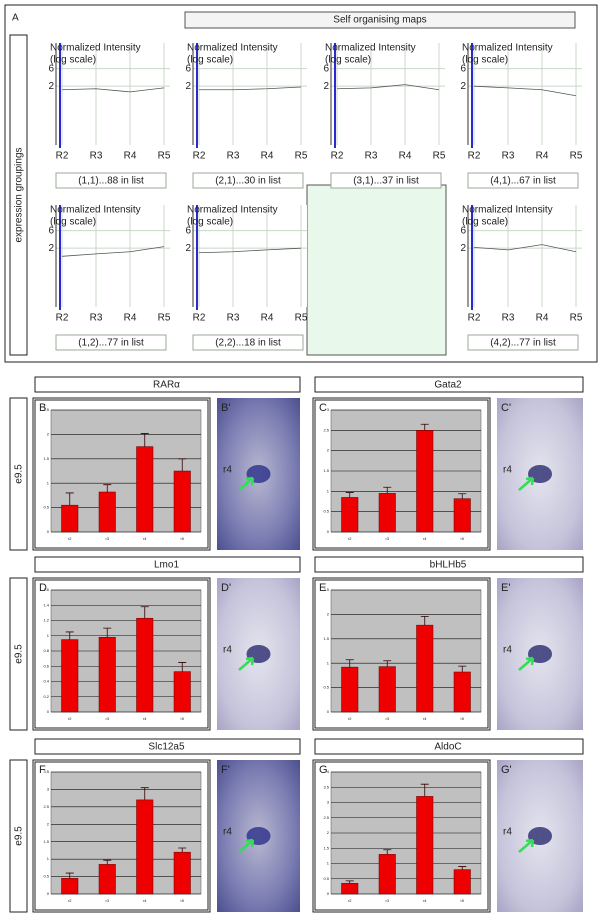  I want to click on row-label: e9.5, so click(19, 836).